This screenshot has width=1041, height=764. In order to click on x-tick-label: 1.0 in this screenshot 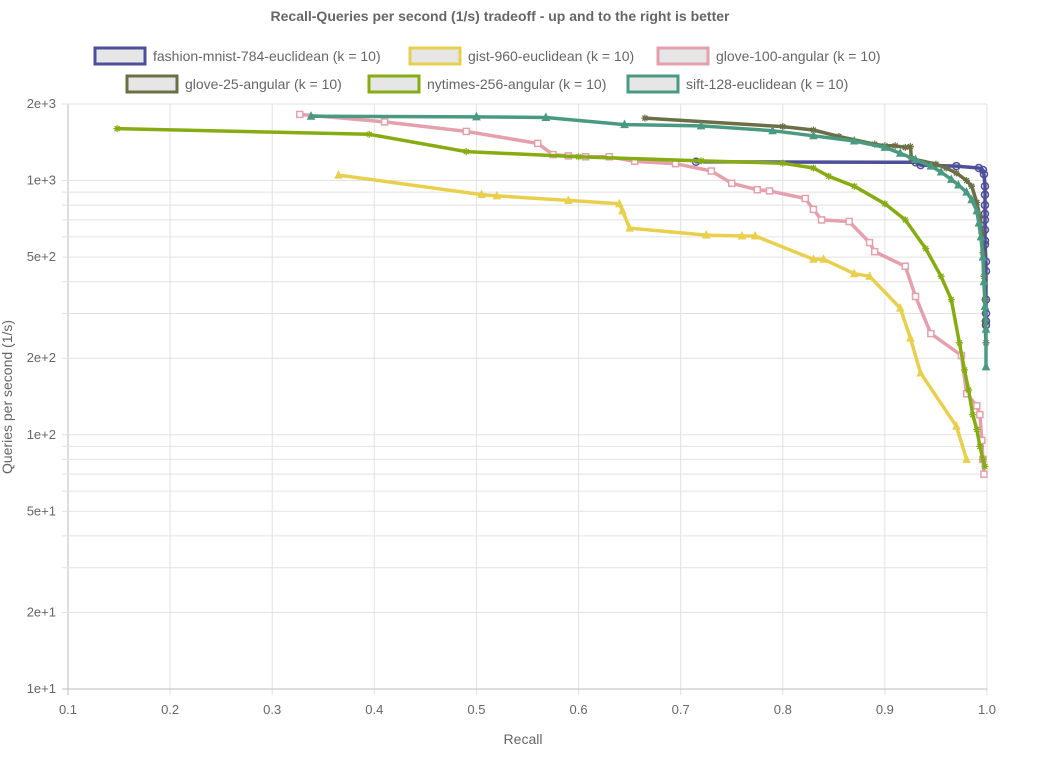, I will do `click(987, 709)`.